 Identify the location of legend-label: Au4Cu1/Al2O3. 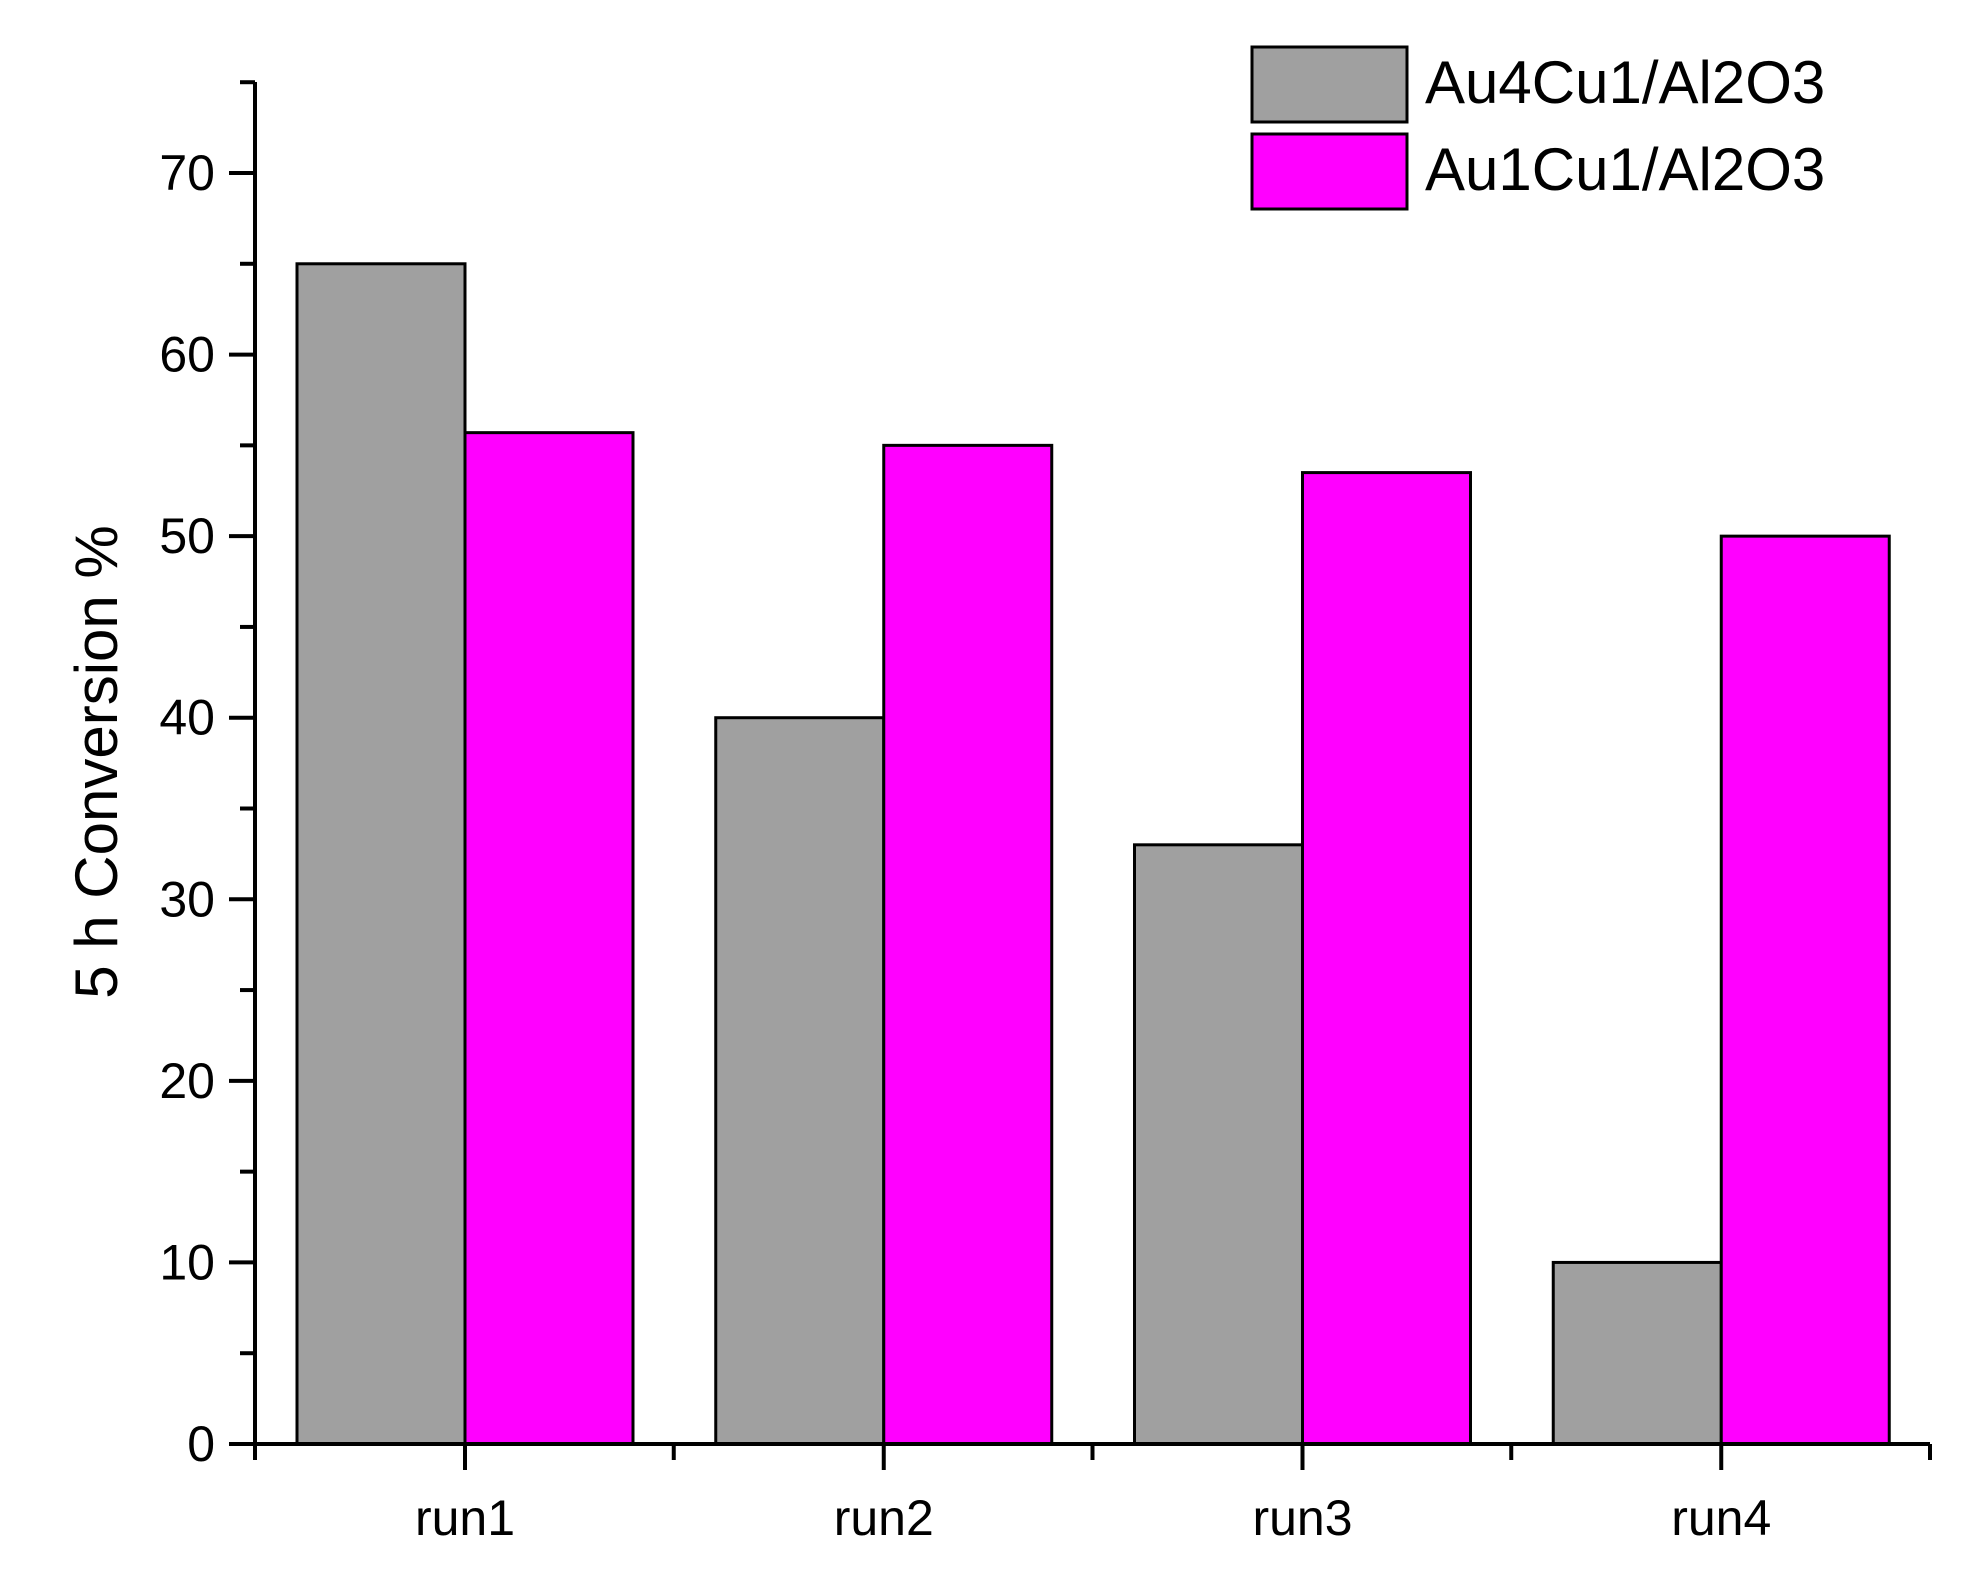
(1625, 82).